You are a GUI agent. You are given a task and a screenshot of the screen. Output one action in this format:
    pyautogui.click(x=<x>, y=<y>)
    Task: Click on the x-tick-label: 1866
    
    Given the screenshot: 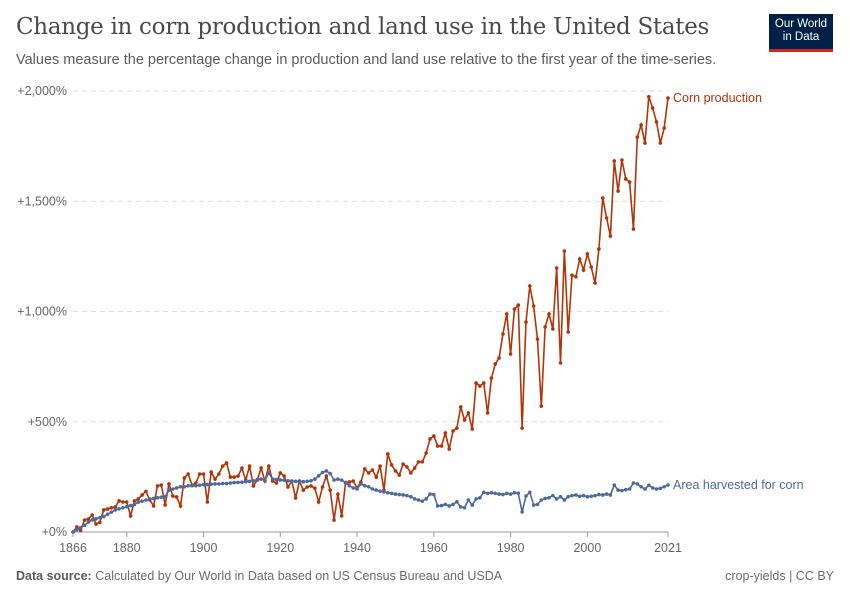 What is the action you would take?
    pyautogui.click(x=73, y=548)
    